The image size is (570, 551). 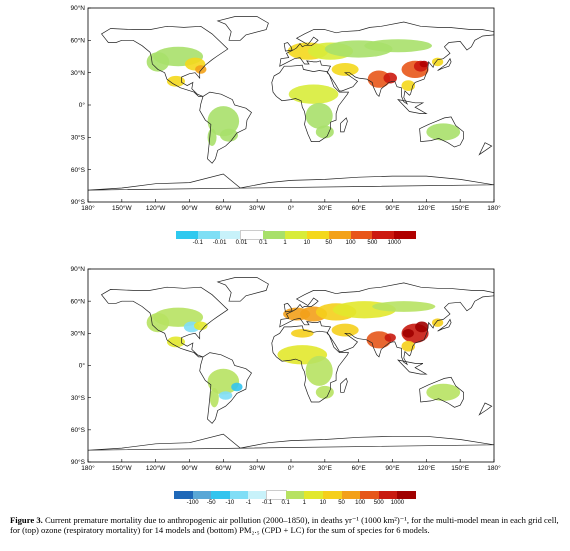 What do you see at coordinates (304, 503) in the screenshot?
I see `colorbar-tick-label: 1` at bounding box center [304, 503].